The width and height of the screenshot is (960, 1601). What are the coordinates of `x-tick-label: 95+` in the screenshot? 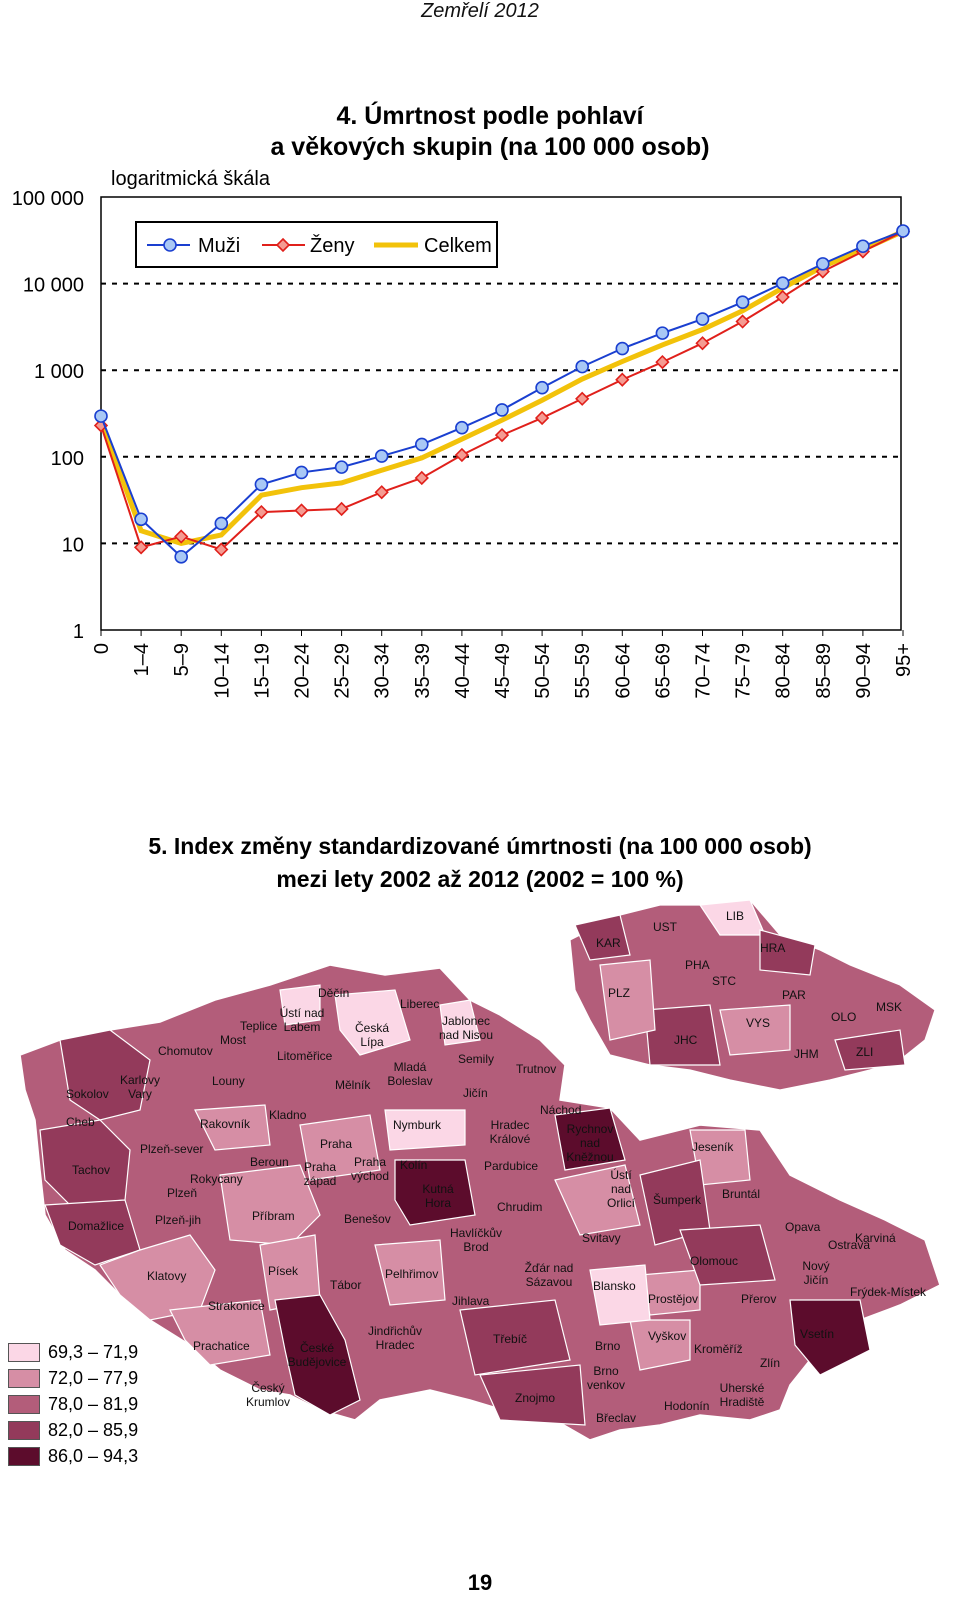 It's located at (904, 660).